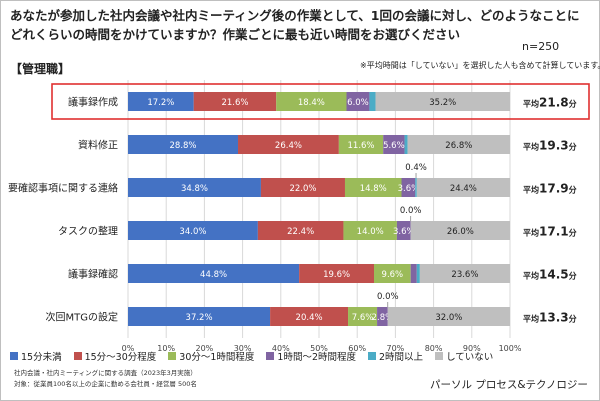 This screenshot has width=600, height=401. What do you see at coordinates (281, 348) in the screenshot?
I see `x-tick-label: 40%` at bounding box center [281, 348].